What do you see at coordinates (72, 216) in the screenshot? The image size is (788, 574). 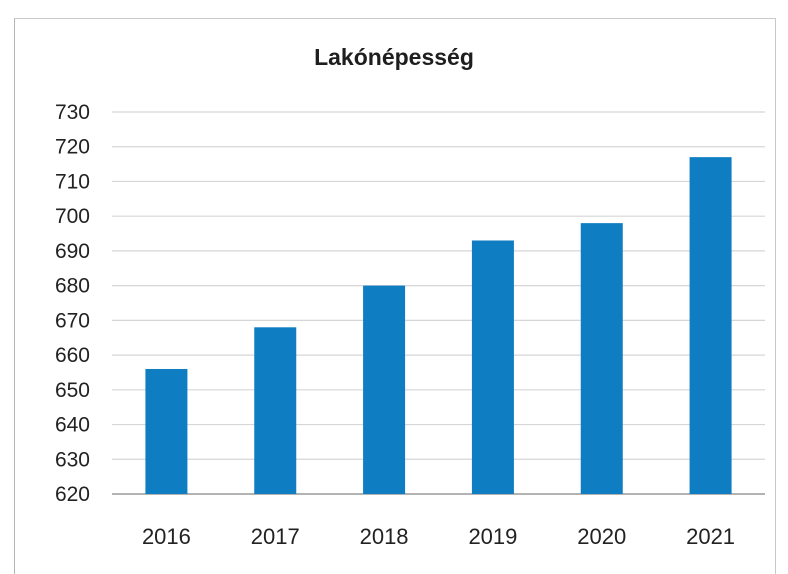 I see `y-tick-label: 700` at bounding box center [72, 216].